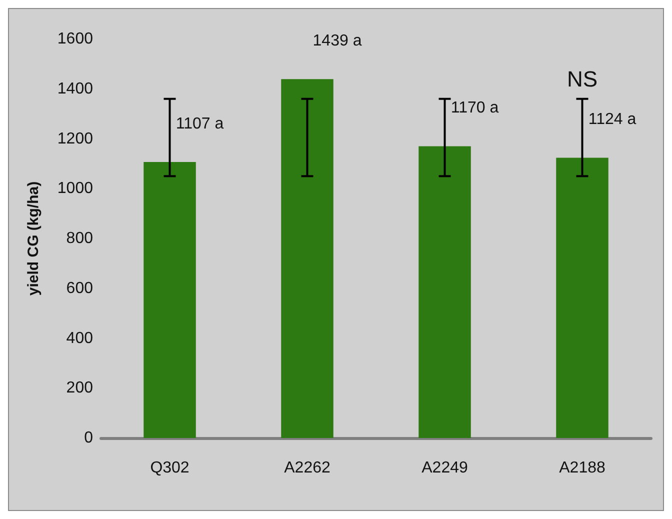 The height and width of the screenshot is (519, 672). I want to click on y-tick-label: 1400, so click(75, 89).